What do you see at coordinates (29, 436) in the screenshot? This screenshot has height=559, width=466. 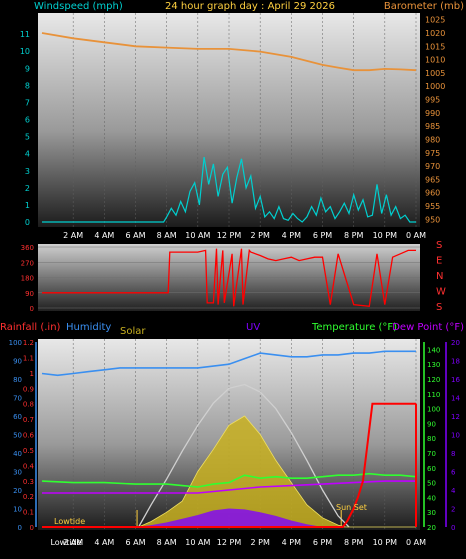 I see `y-tick-label: 0.6` at bounding box center [29, 436].